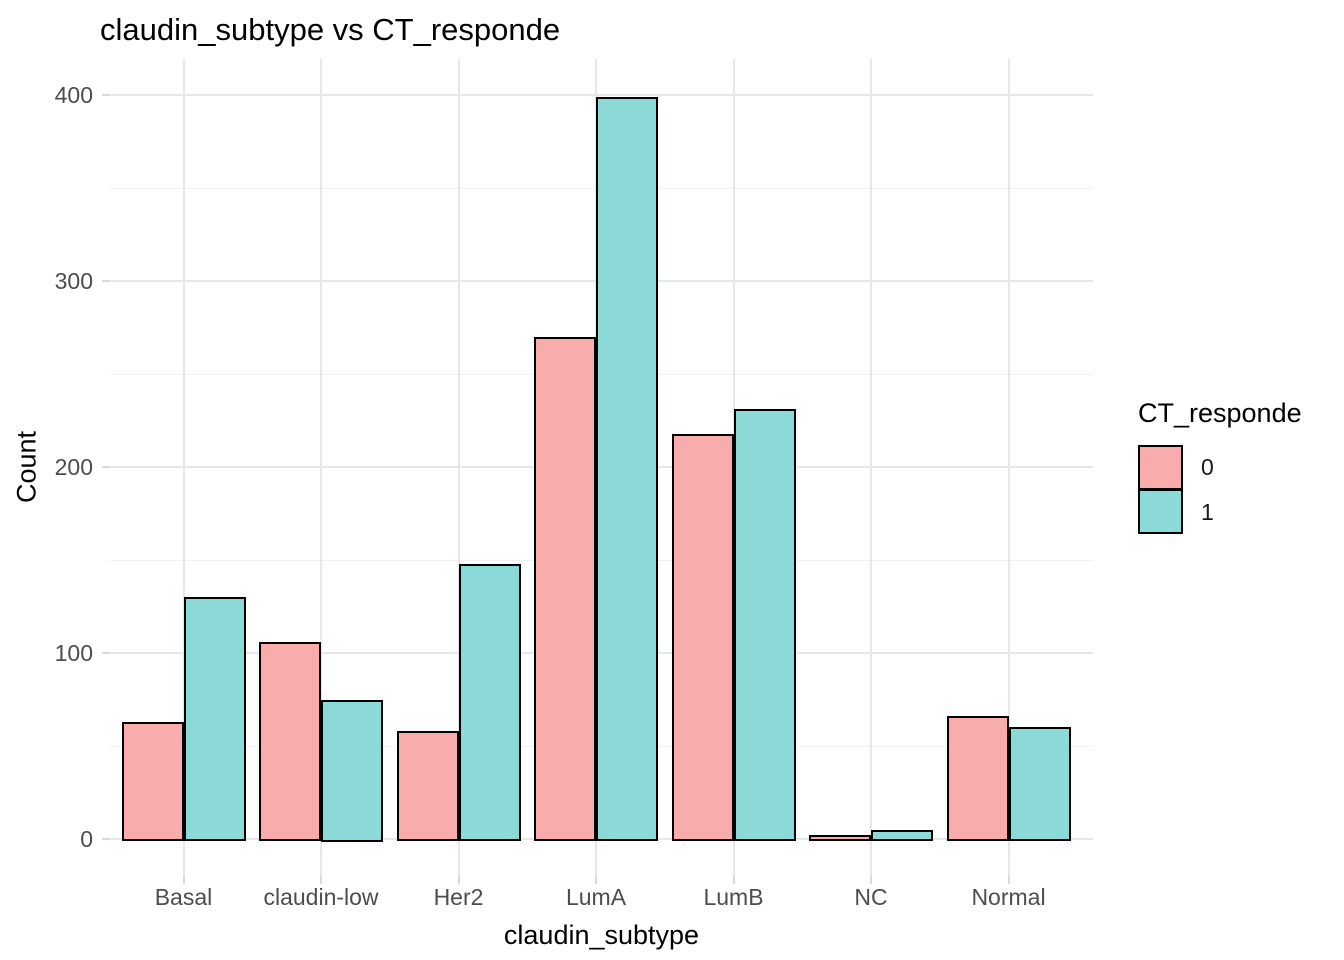  I want to click on x-tick-label-LumA: LumA, so click(596, 897).